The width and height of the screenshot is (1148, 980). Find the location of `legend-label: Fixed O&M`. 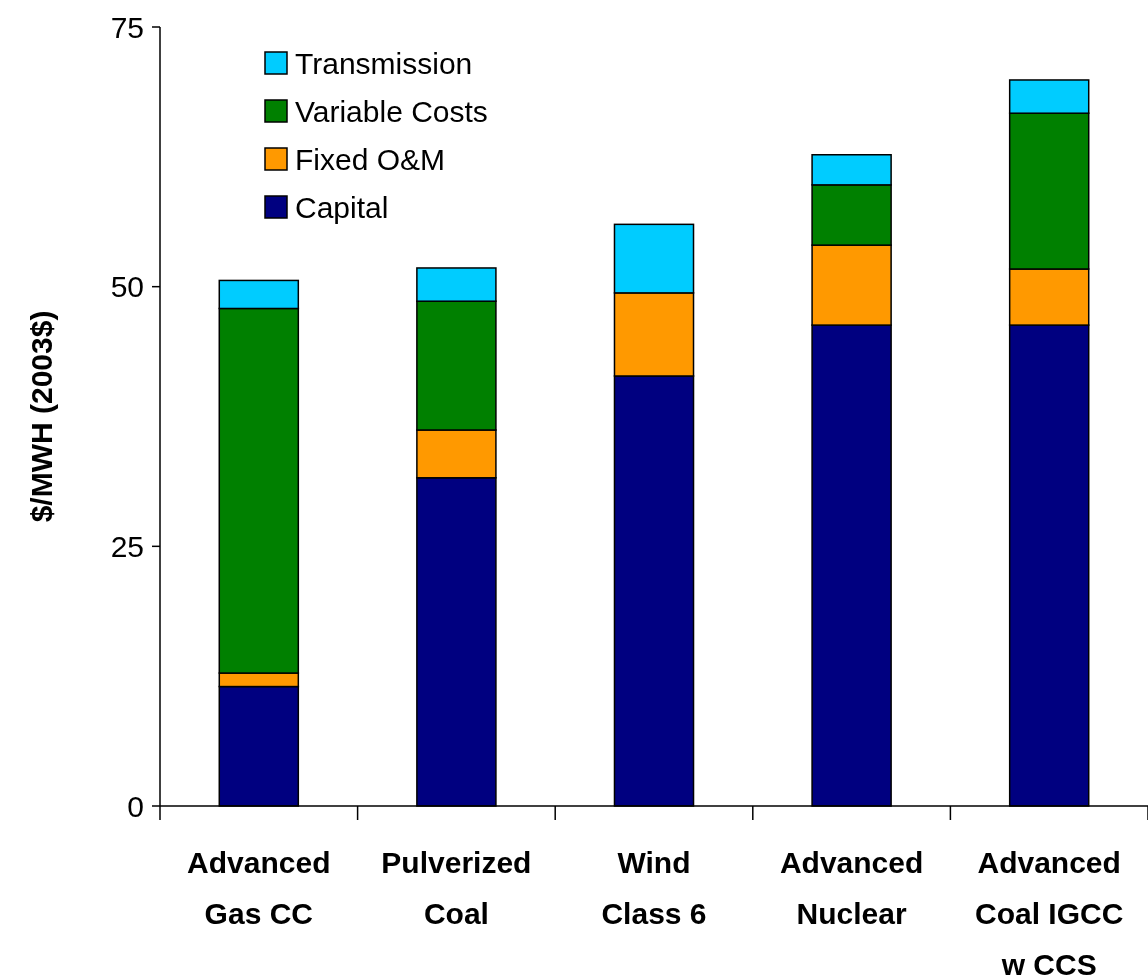

legend-label: Fixed O&M is located at coordinates (370, 159).